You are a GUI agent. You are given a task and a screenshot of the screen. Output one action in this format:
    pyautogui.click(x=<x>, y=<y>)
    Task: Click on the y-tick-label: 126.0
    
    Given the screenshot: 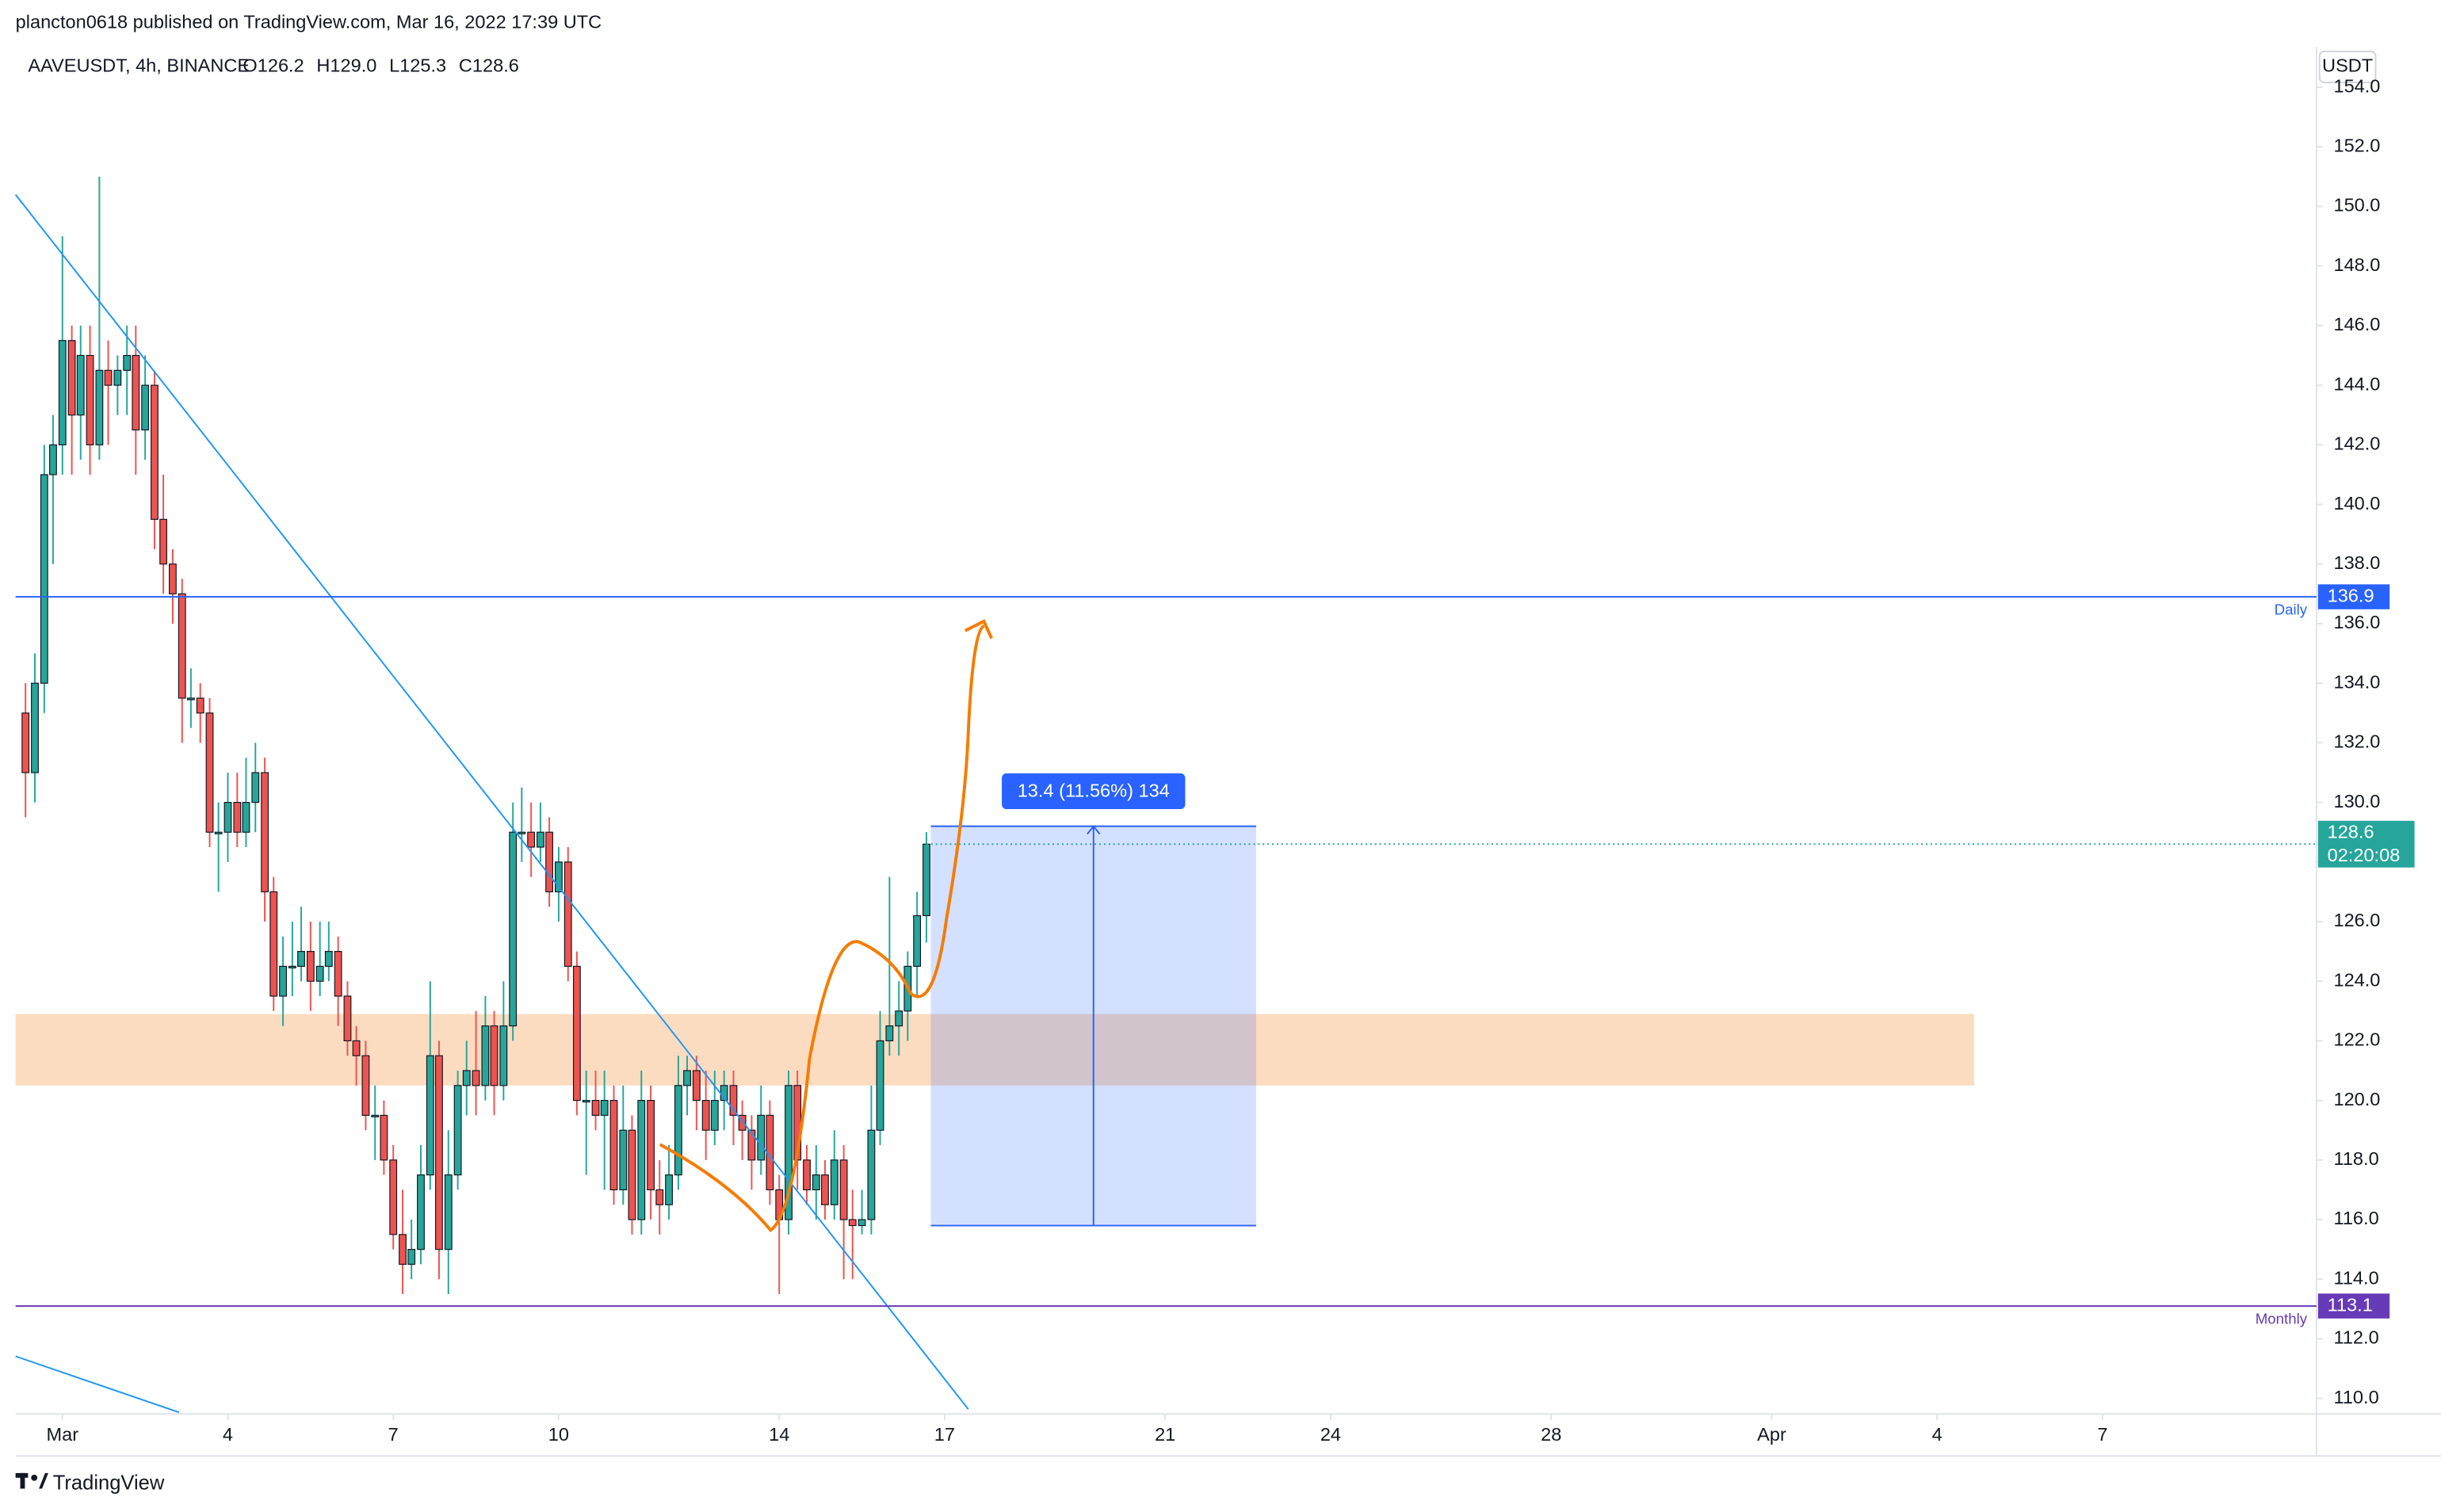 What is the action you would take?
    pyautogui.click(x=2356, y=920)
    